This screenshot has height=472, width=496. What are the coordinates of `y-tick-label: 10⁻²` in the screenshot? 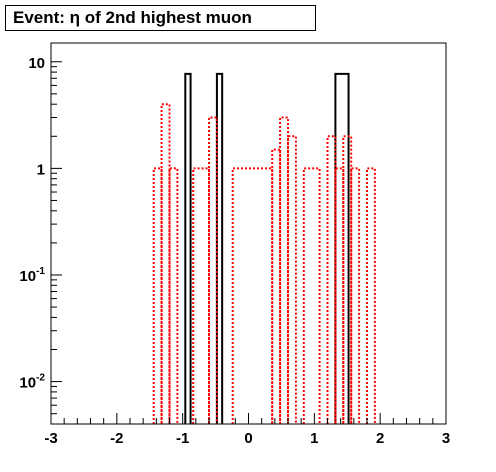 It's located at (32, 382).